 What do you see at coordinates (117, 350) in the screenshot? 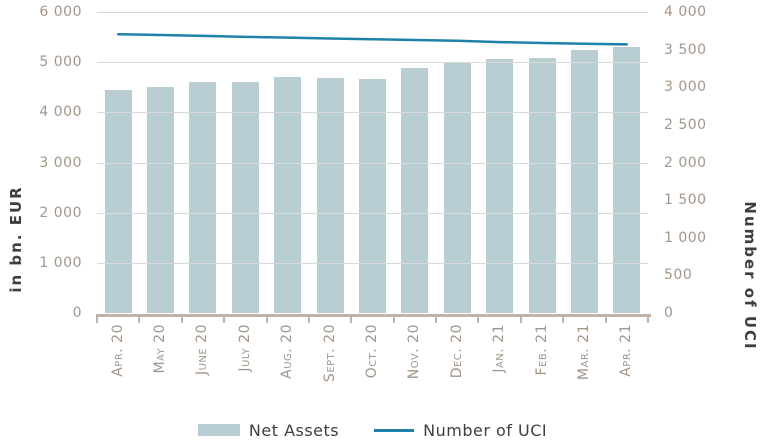
I see `x-axis-category-label: Apr. 20` at bounding box center [117, 350].